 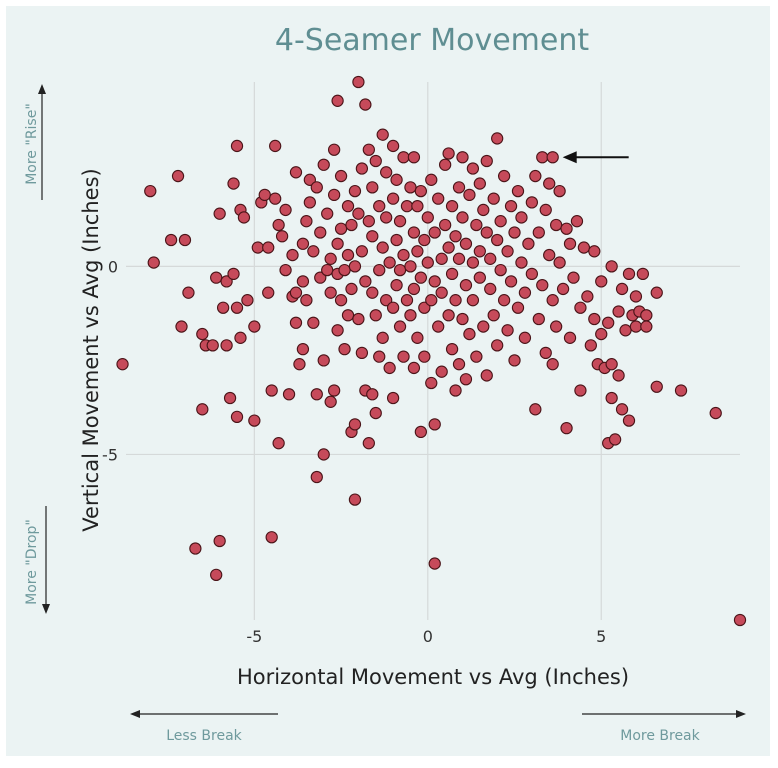 I want to click on down-arrow-icon, so click(x=46, y=609).